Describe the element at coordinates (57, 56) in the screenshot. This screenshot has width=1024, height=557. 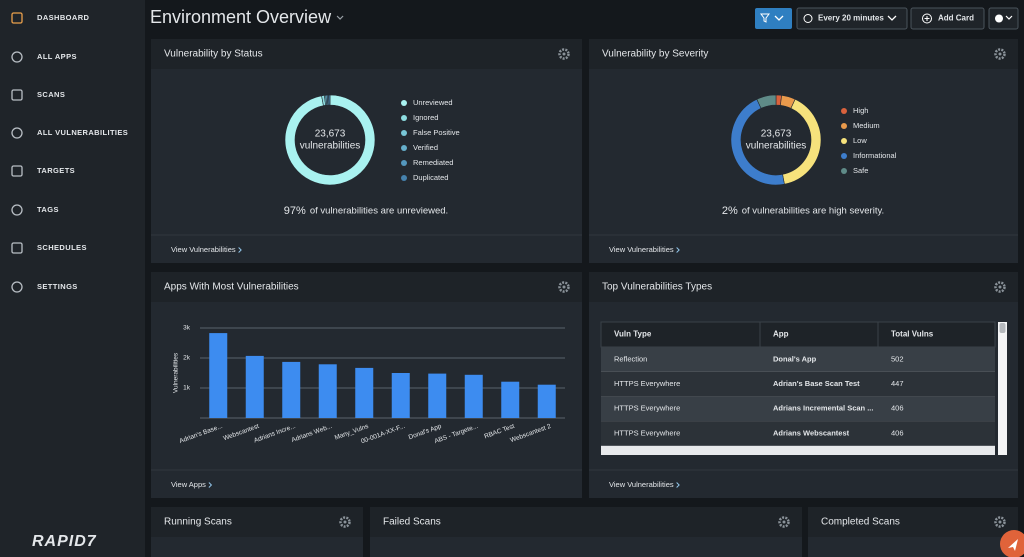
I see `nav-item: ALL APPS` at that location.